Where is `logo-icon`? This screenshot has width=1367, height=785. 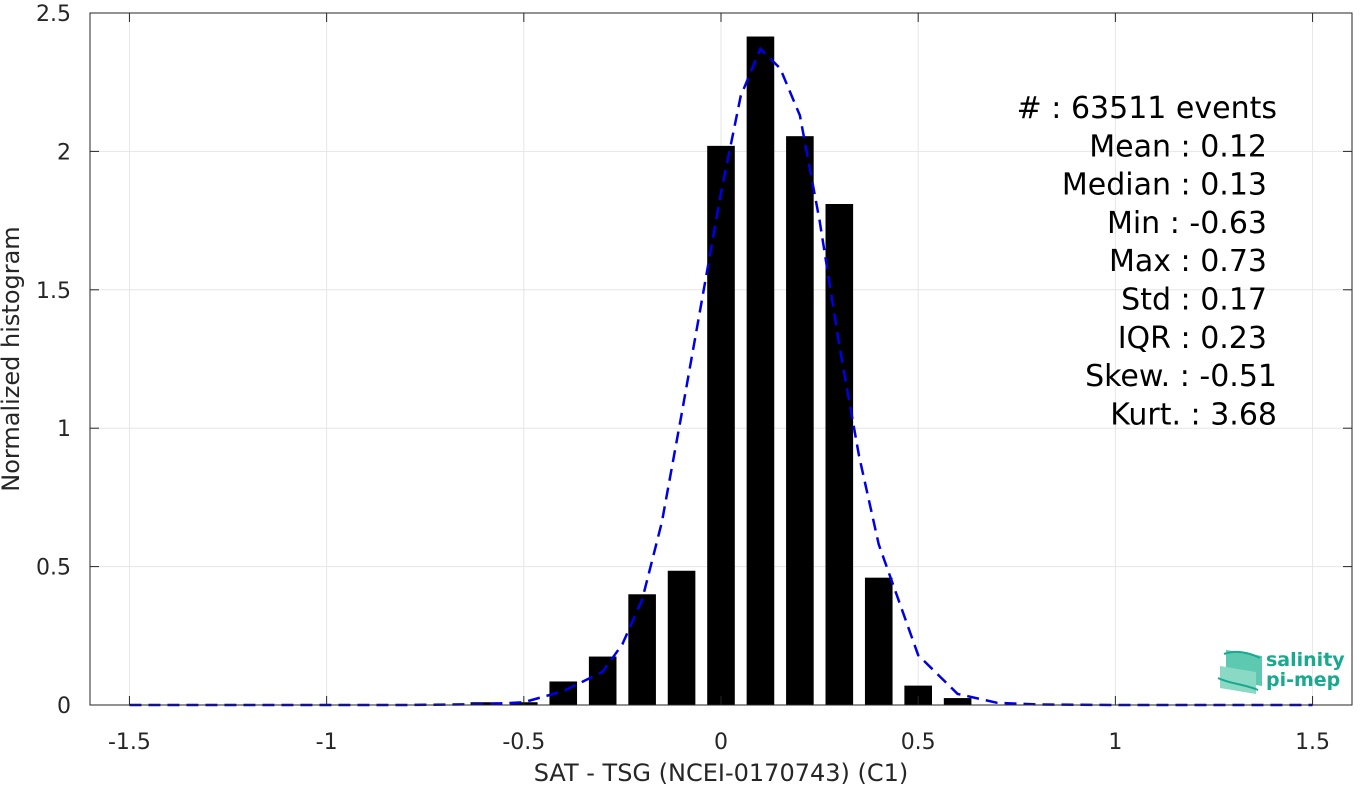 logo-icon is located at coordinates (1239, 672).